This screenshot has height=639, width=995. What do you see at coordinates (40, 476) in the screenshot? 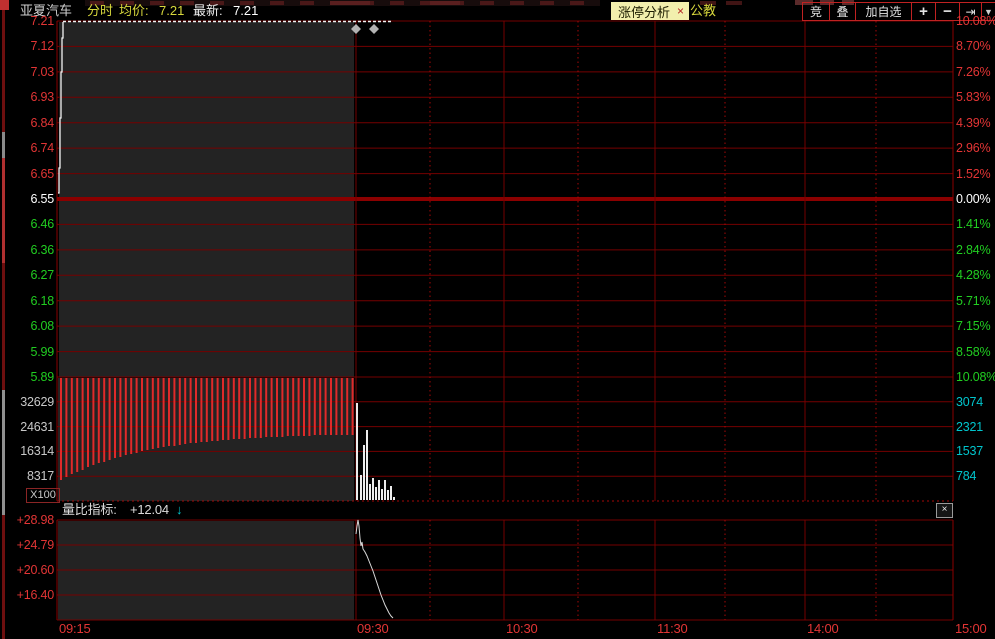
I see `volume-axis-label: 8317` at bounding box center [40, 476].